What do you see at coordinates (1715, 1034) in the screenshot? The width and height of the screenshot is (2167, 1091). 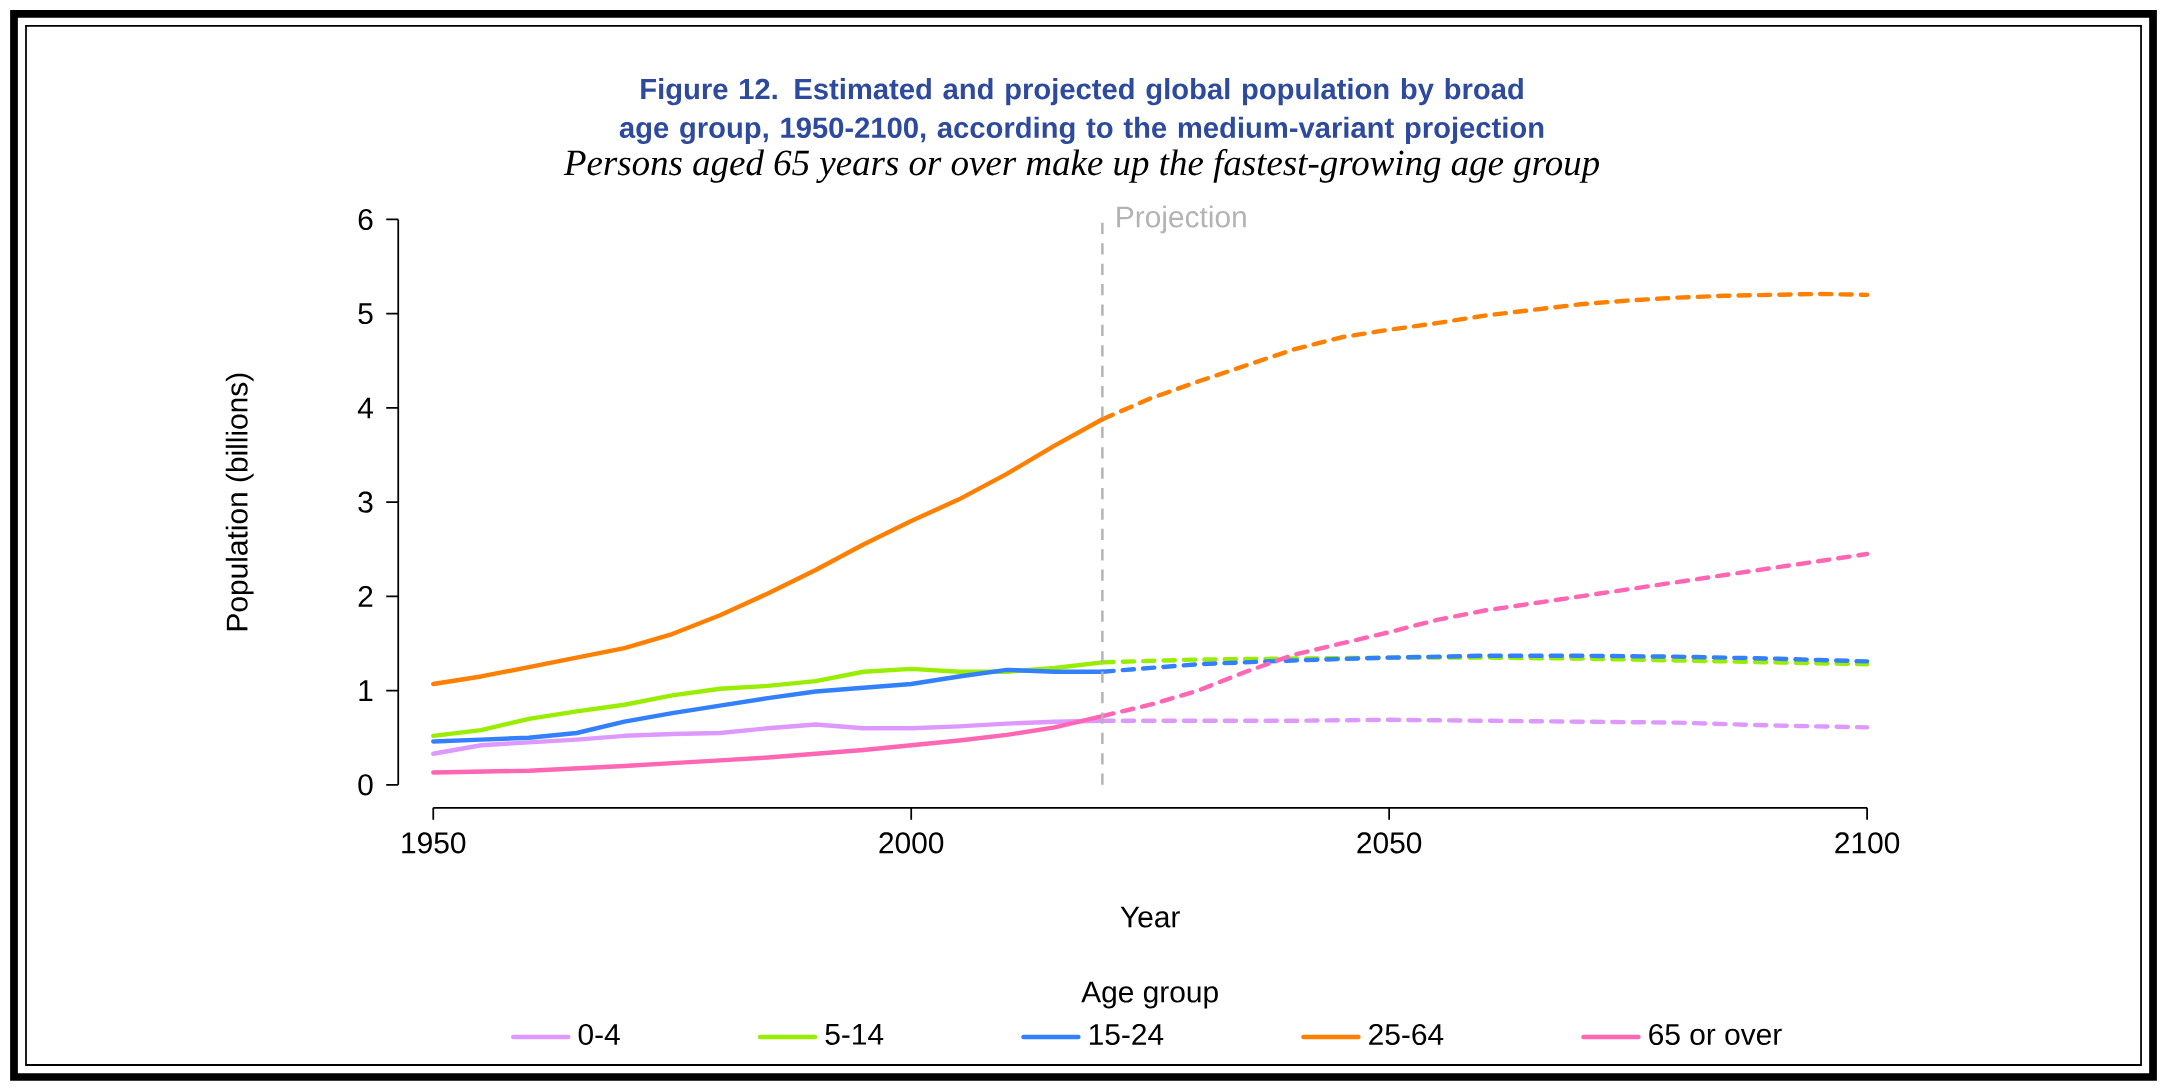 I see `legend-label: 65 or over` at bounding box center [1715, 1034].